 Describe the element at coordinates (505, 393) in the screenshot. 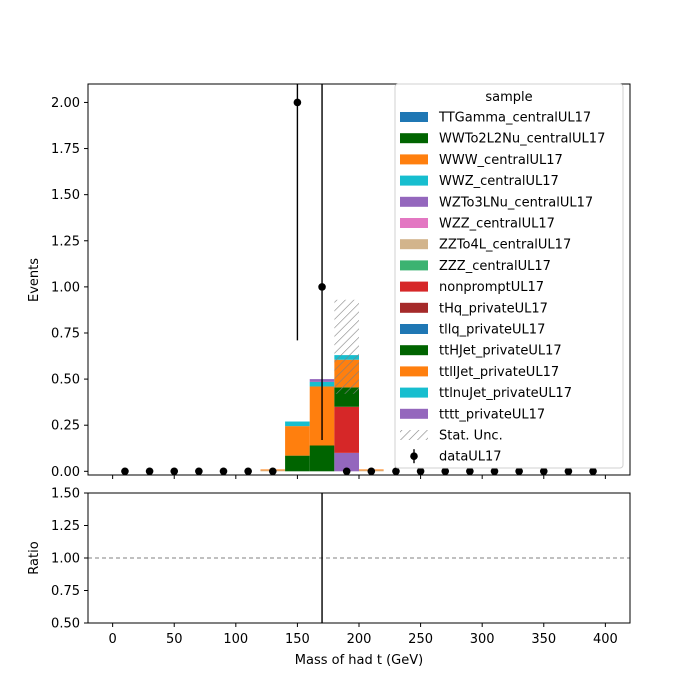

I see `legend-label-13: ttlnuJet_privateUL17` at that location.